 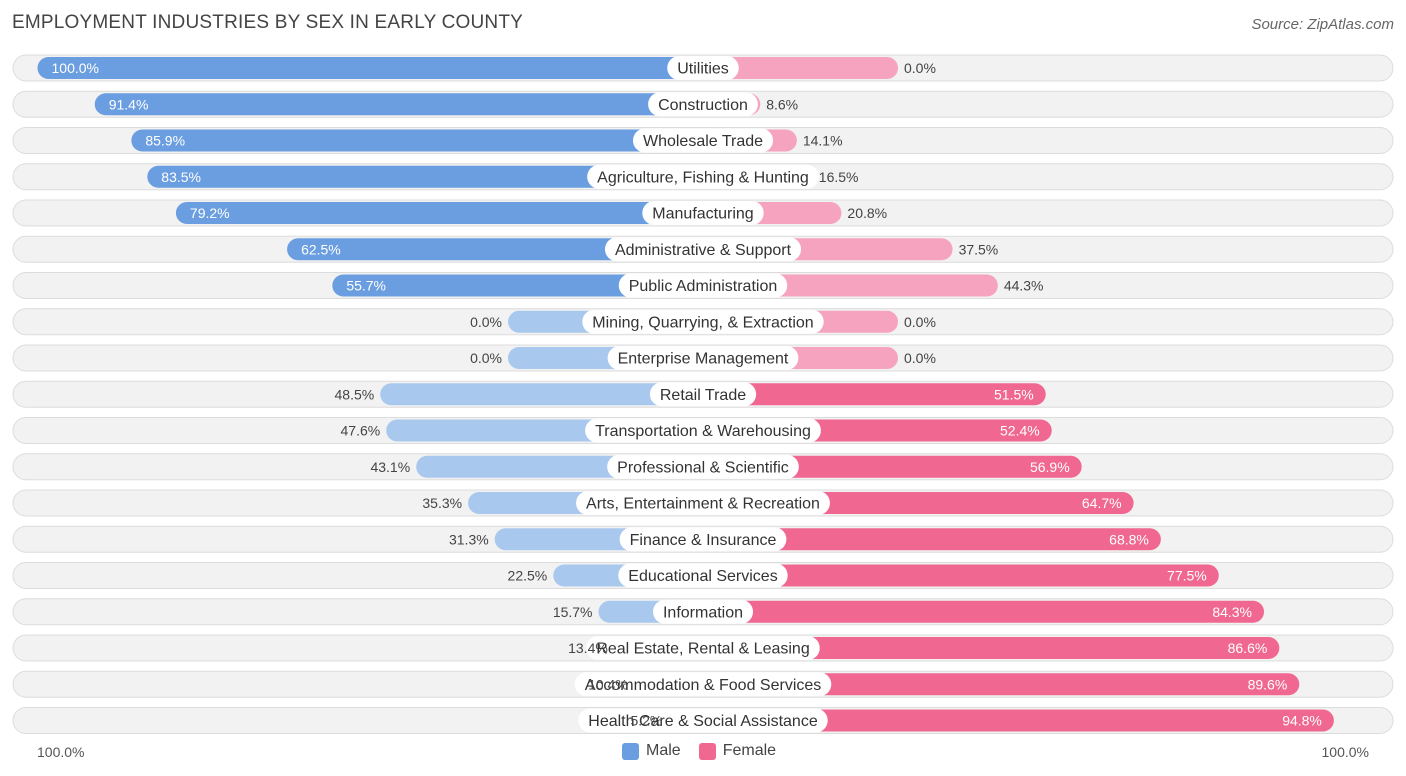 I want to click on category-label: Health Care & Social Assistance, so click(x=703, y=721).